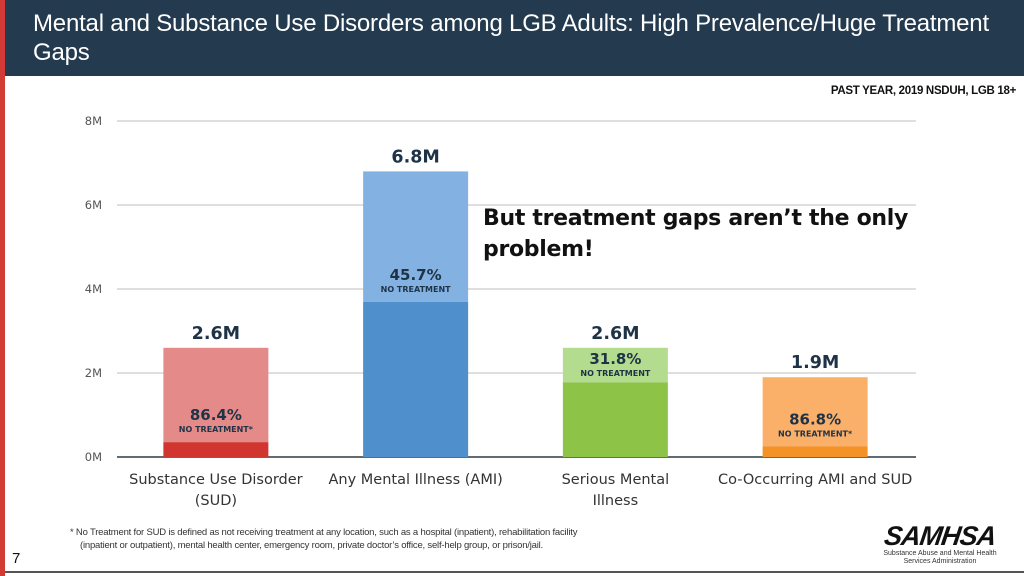 The width and height of the screenshot is (1024, 576). I want to click on x-category-label-line: Serious Mental, so click(615, 480).